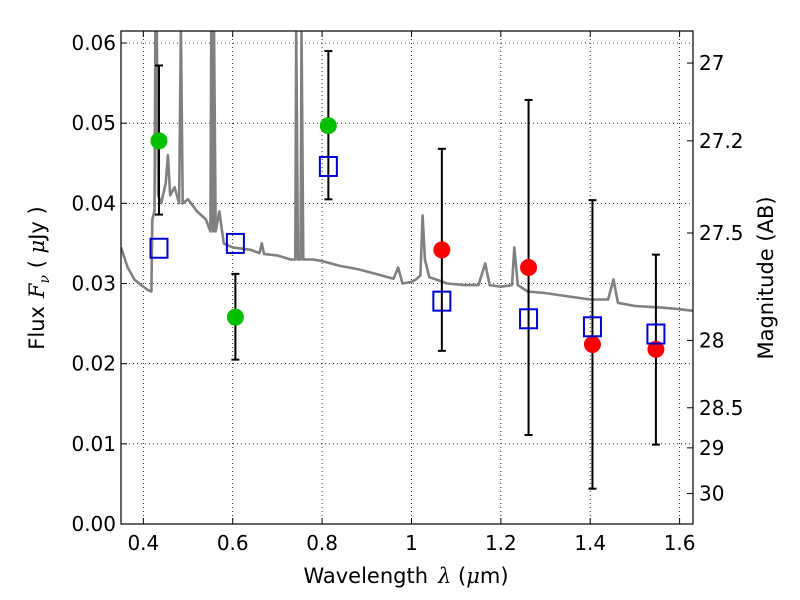  Describe the element at coordinates (93, 444) in the screenshot. I see `y-tick-label: 0.01` at that location.